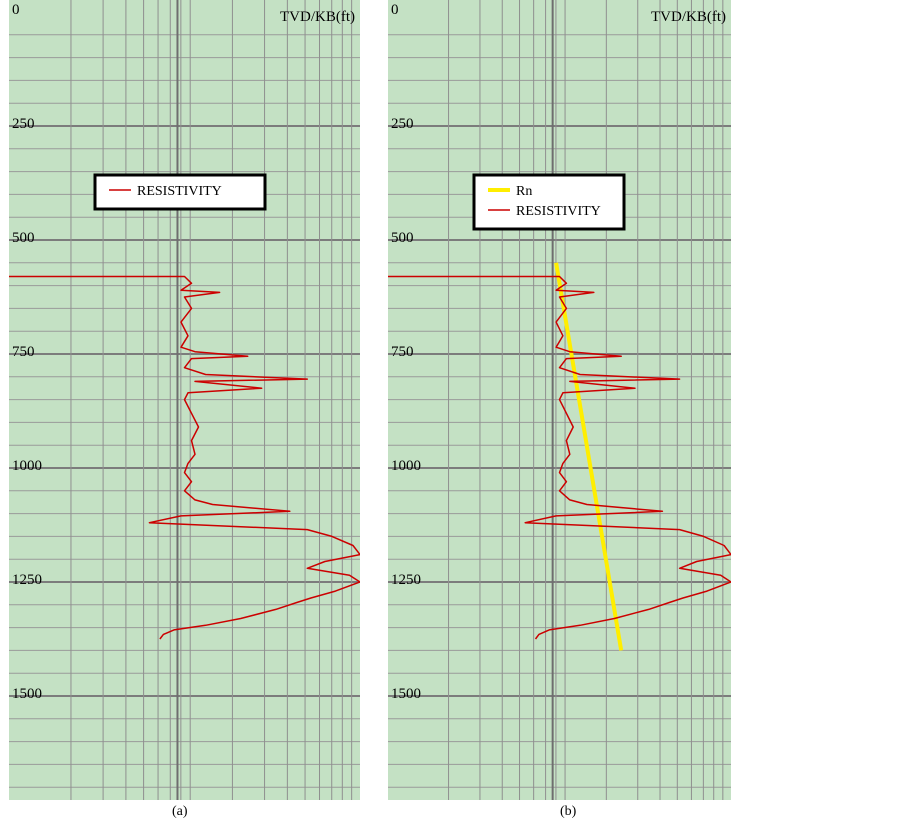 The image size is (903, 824). Describe the element at coordinates (180, 811) in the screenshot. I see `caption-a: (a)` at that location.